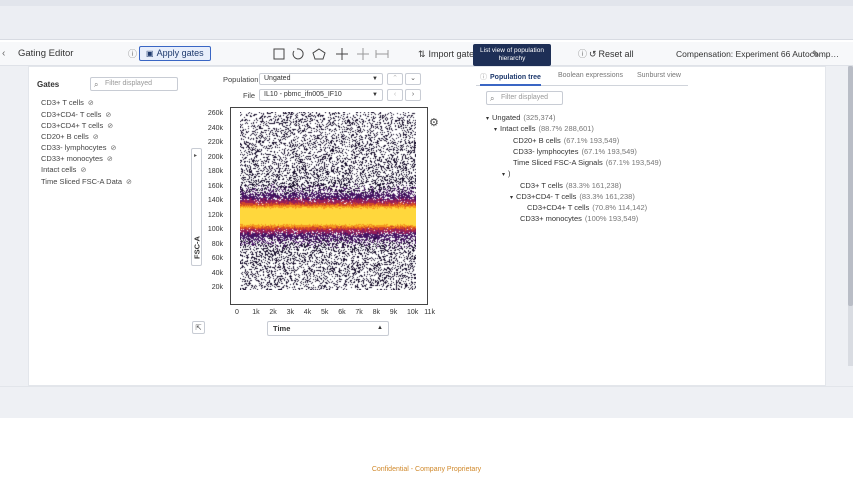 The image size is (853, 480). Describe the element at coordinates (215, 229) in the screenshot. I see `y-tick-label: 100k` at that location.